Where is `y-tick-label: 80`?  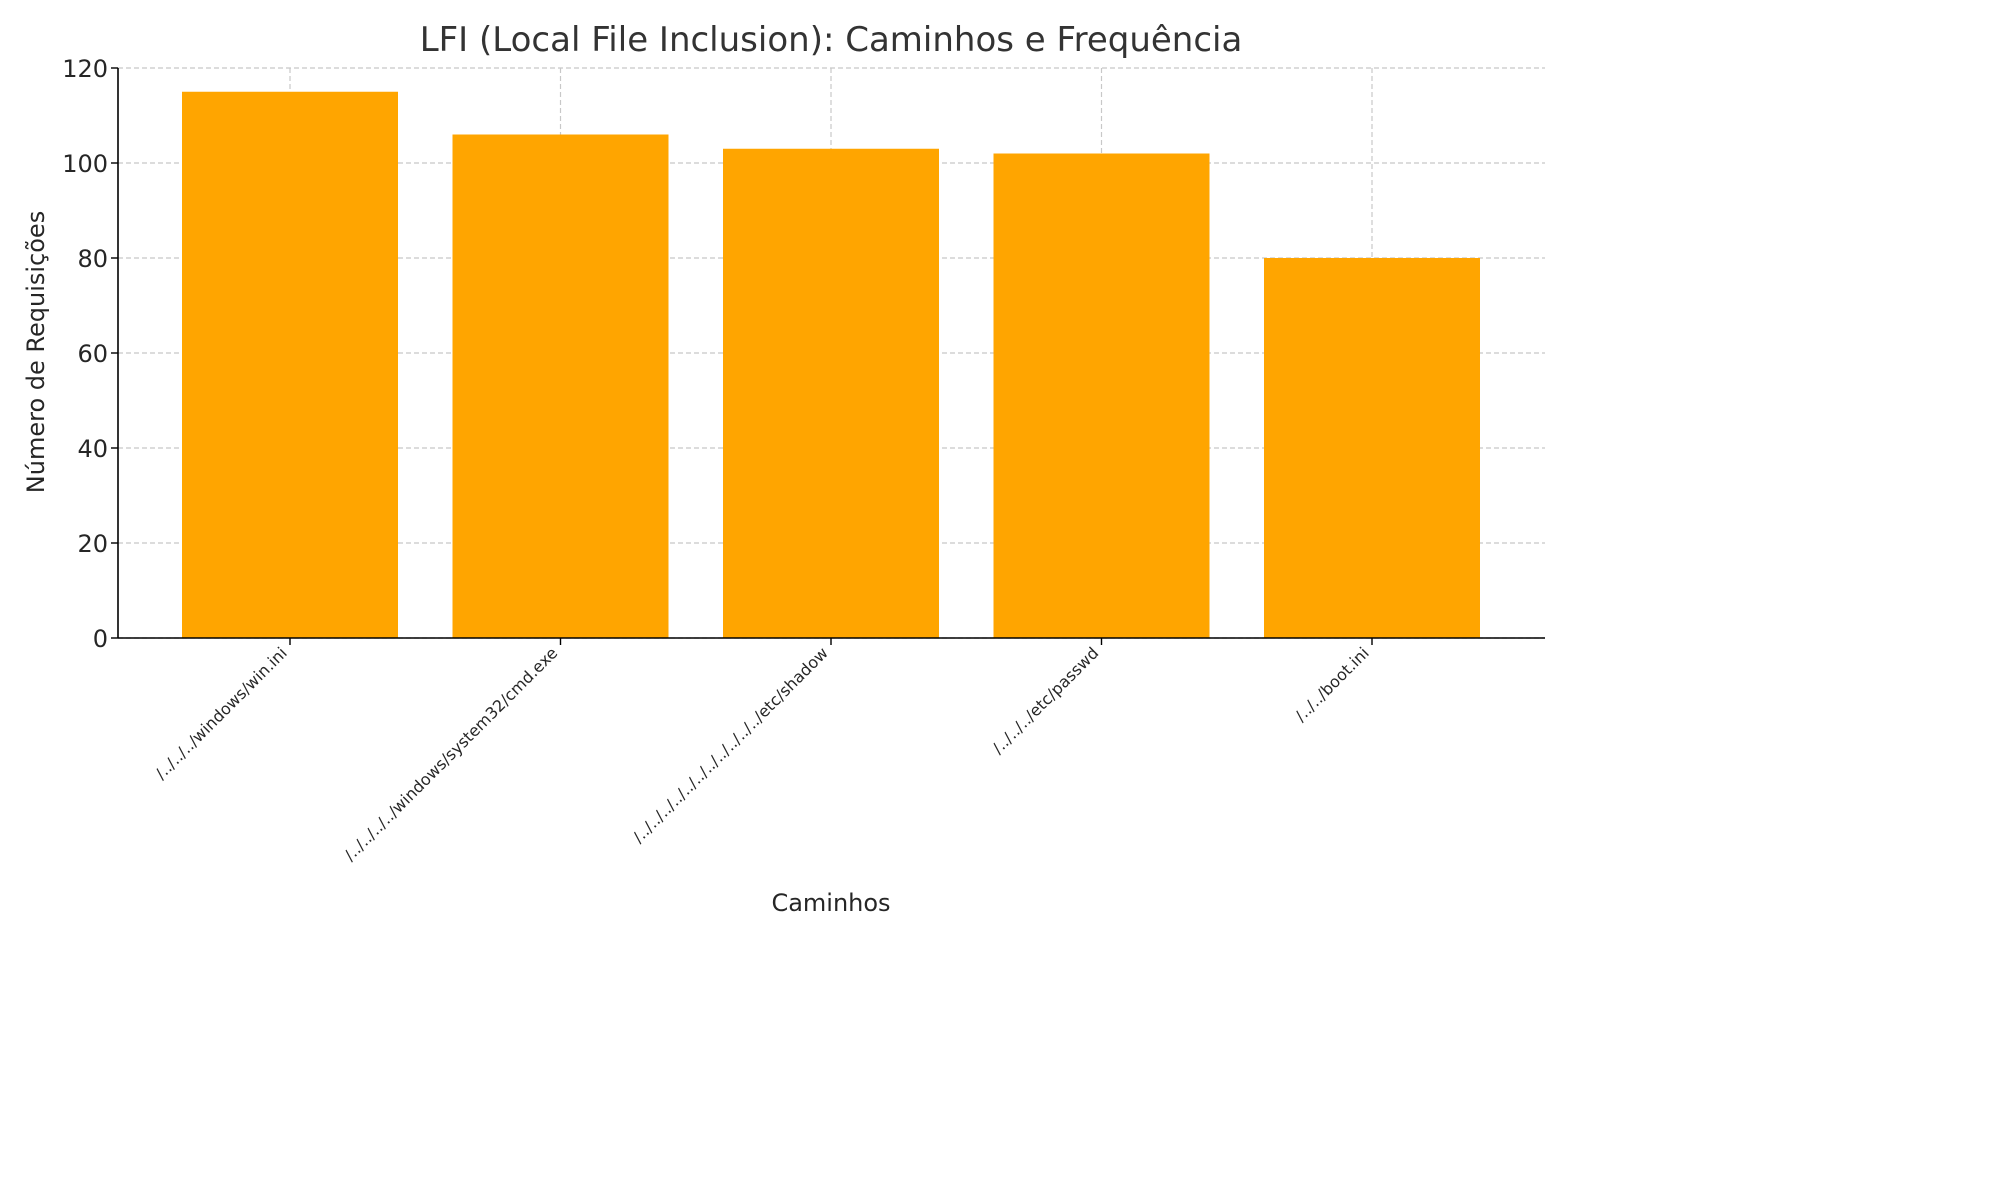
y-tick-label: 80 is located at coordinates (92, 259).